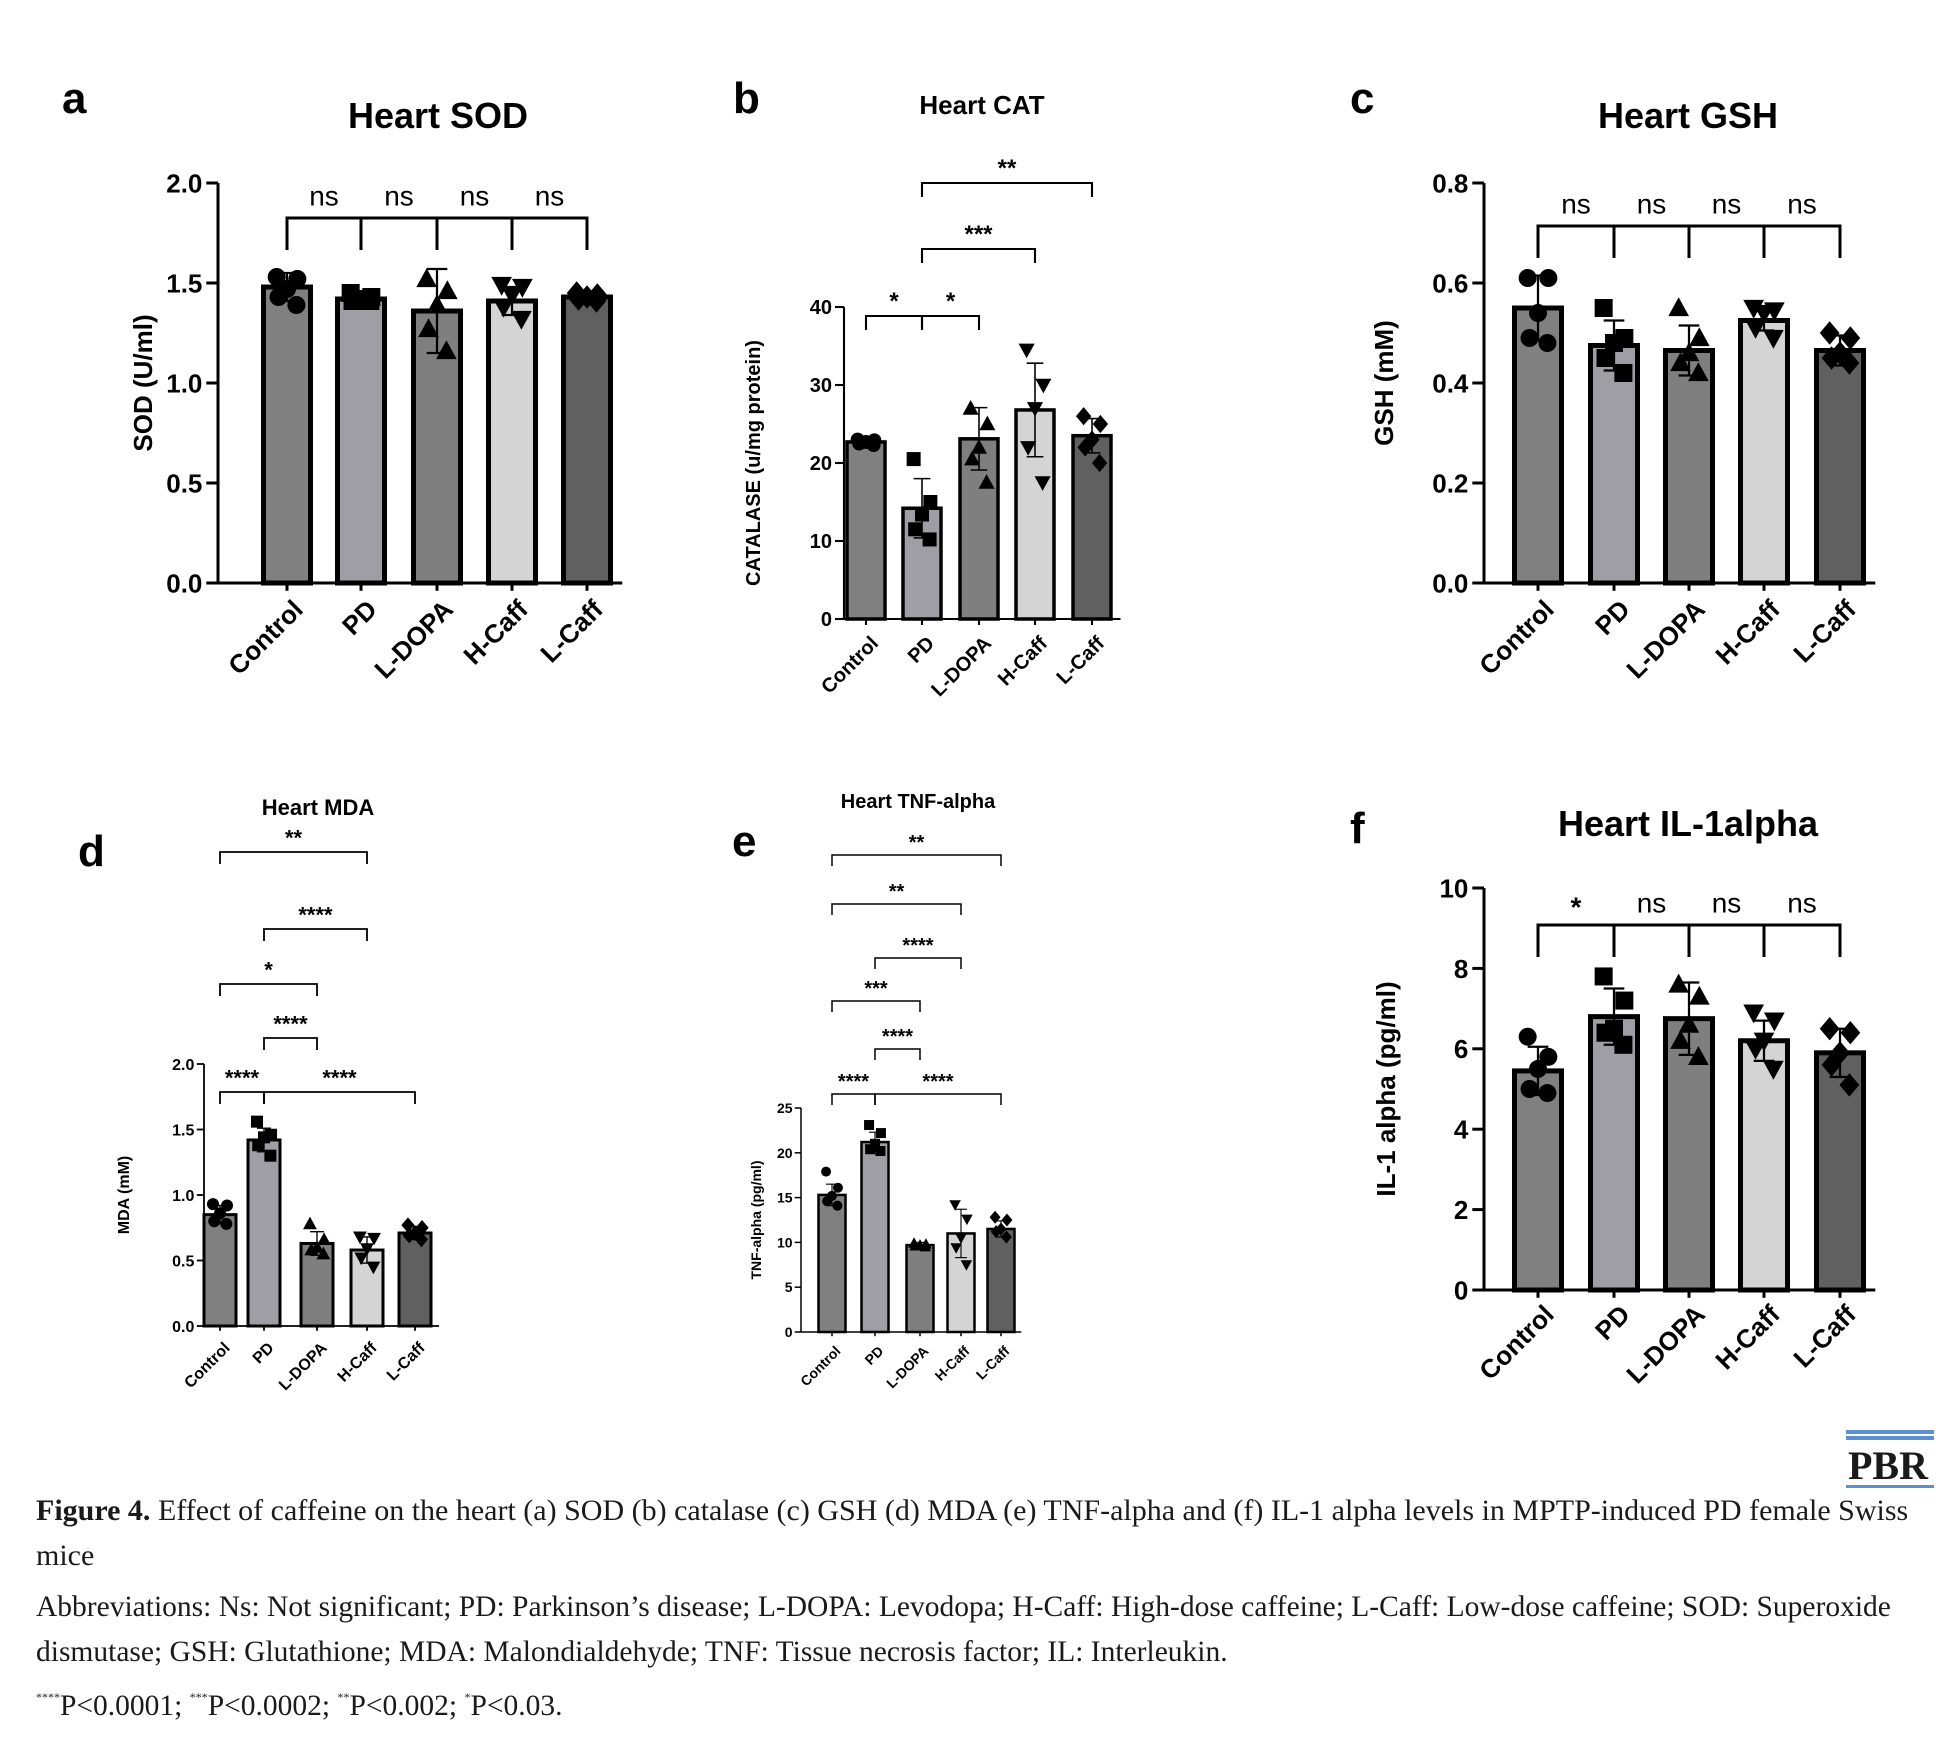  What do you see at coordinates (318, 807) in the screenshot?
I see `chart-title: Heart MDA` at bounding box center [318, 807].